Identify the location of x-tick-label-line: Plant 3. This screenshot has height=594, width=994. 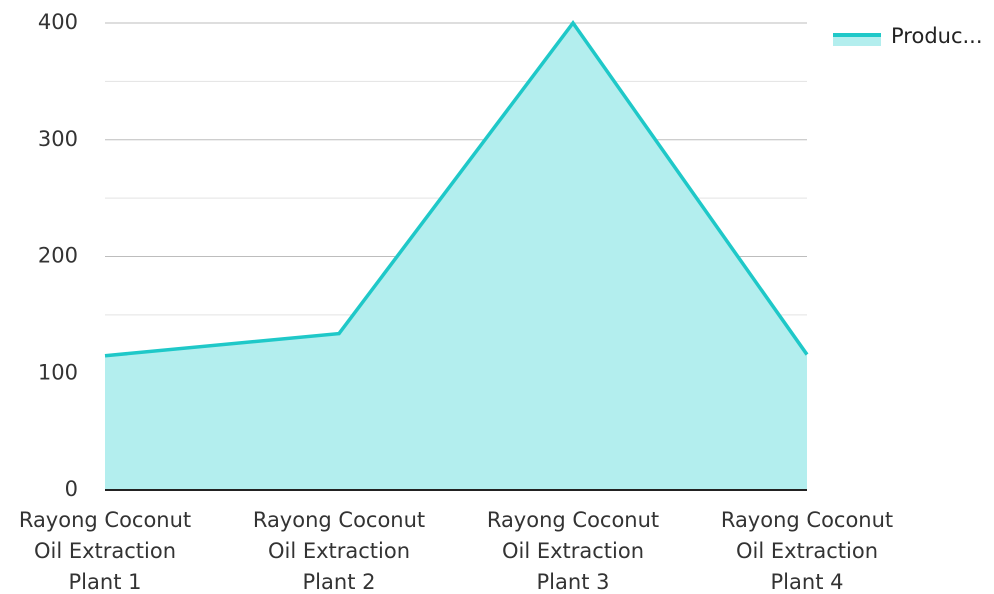
(573, 582).